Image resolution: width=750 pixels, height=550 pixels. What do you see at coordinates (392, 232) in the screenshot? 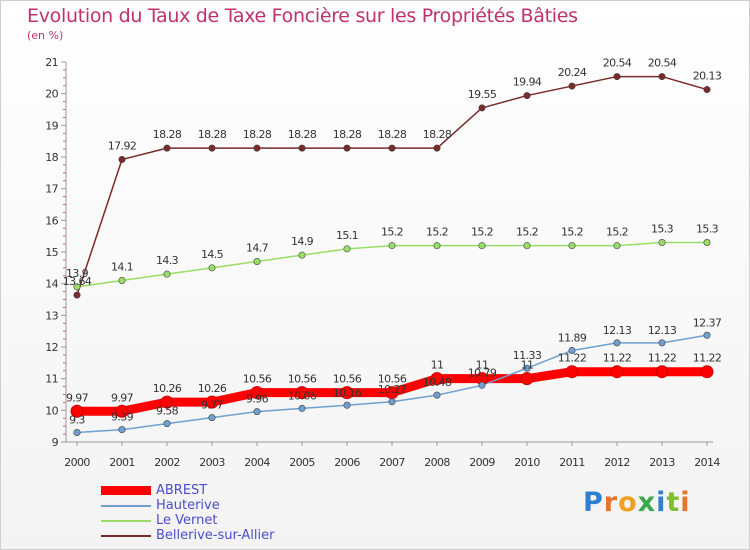
I see `data-label-le-vernet-2007: 15.2` at bounding box center [392, 232].